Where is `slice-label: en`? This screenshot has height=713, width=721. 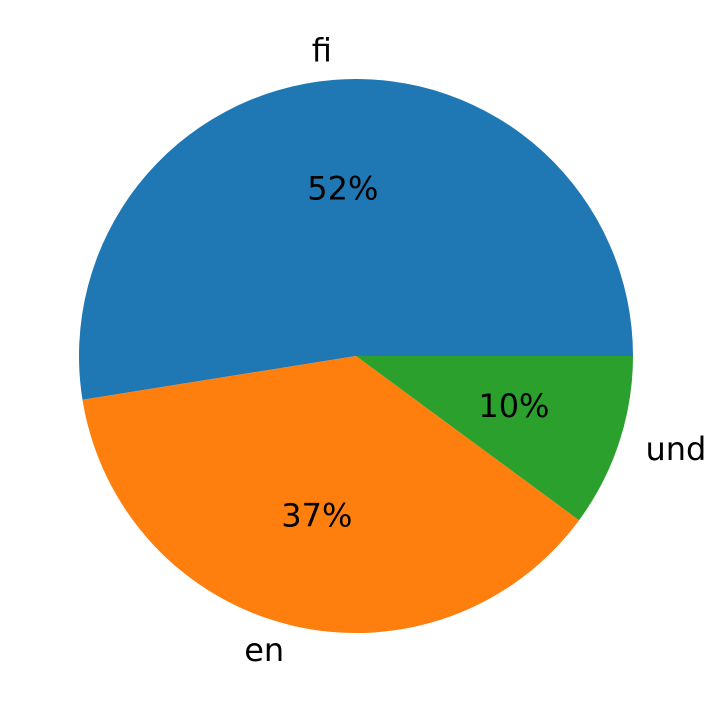 slice-label: en is located at coordinates (264, 650).